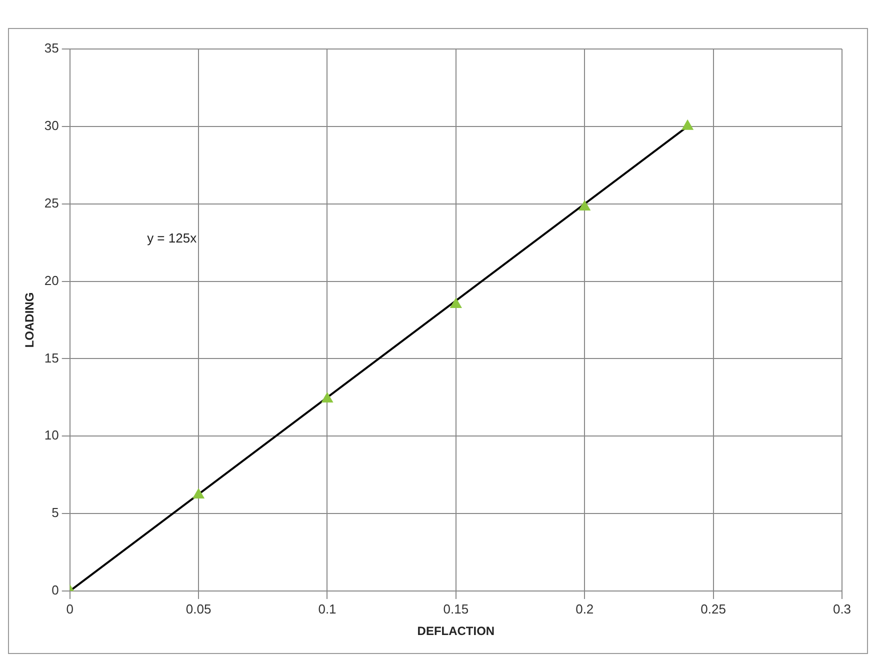 Image resolution: width=880 pixels, height=662 pixels. I want to click on y-axis-title: LOADING, so click(29, 320).